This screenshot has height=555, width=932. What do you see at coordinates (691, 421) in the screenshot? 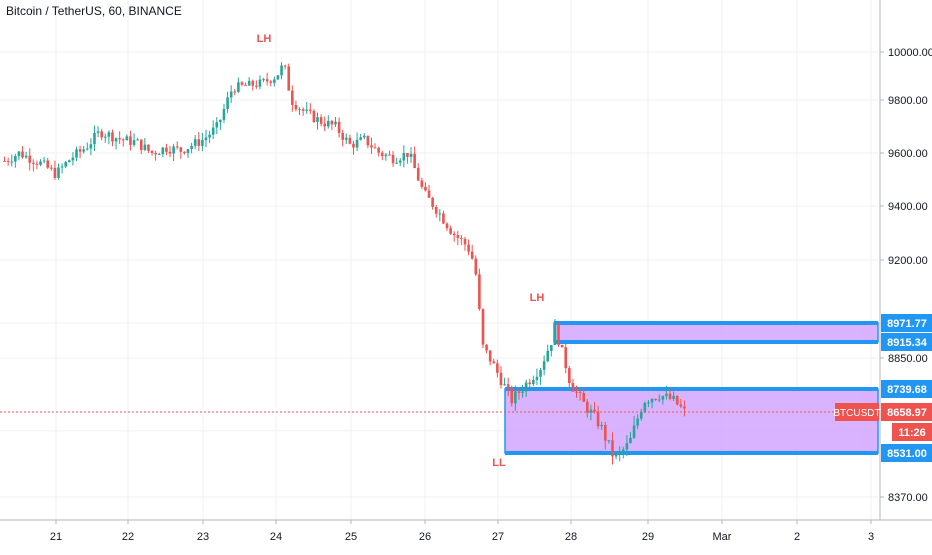
I see `zone-box` at bounding box center [691, 421].